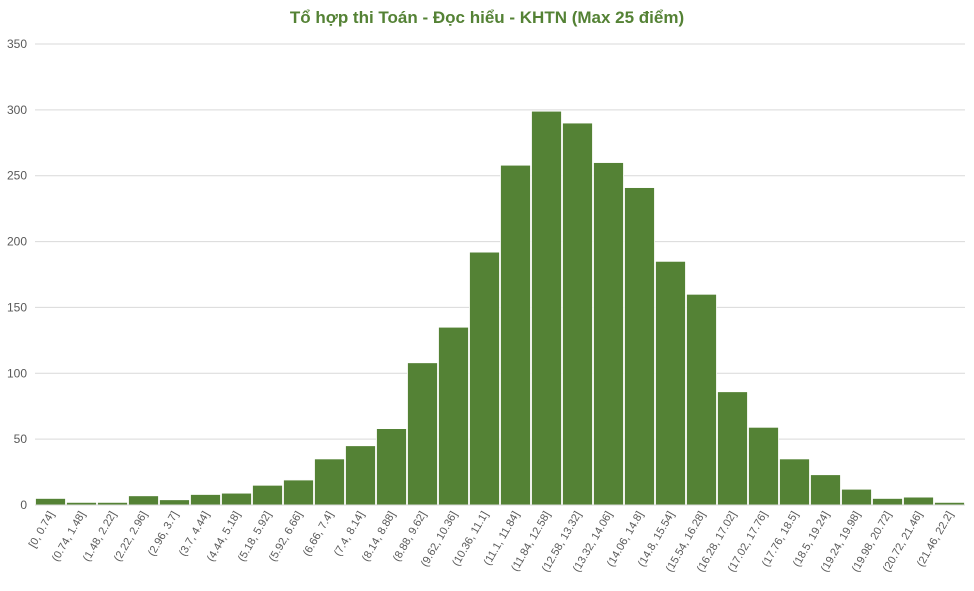 This screenshot has height=591, width=974. What do you see at coordinates (349, 534) in the screenshot?
I see `x-tick-label: (7.4, 8.14]` at bounding box center [349, 534].